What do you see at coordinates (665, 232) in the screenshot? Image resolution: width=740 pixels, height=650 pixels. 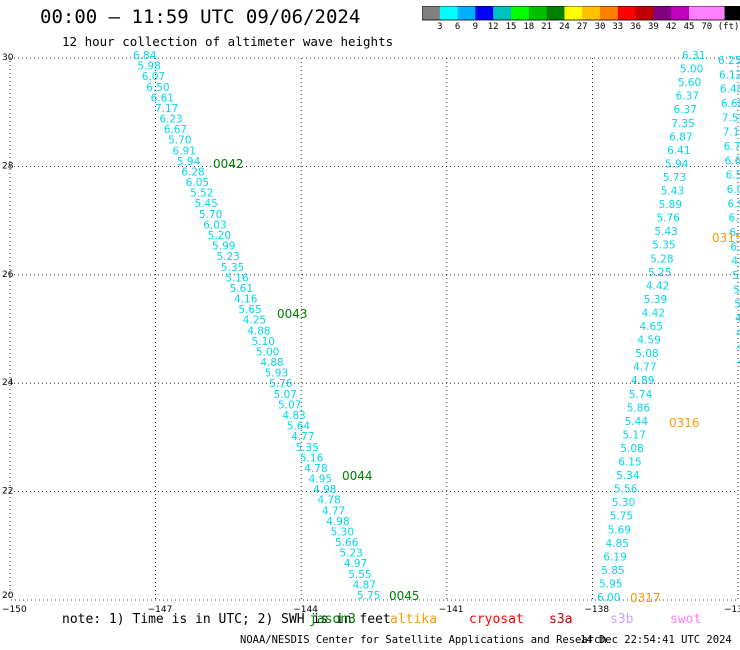 I see `swh-value-track-b: 5.43` at bounding box center [665, 232].